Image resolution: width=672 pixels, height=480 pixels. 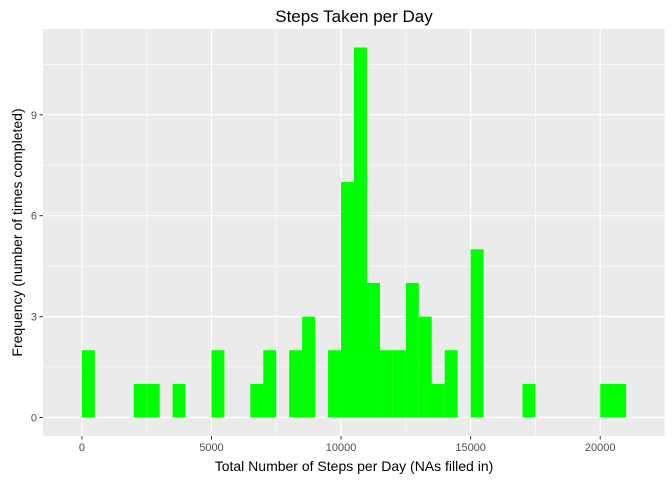 I want to click on y-axis-ticks: 0 3 6 9, so click(x=37, y=267).